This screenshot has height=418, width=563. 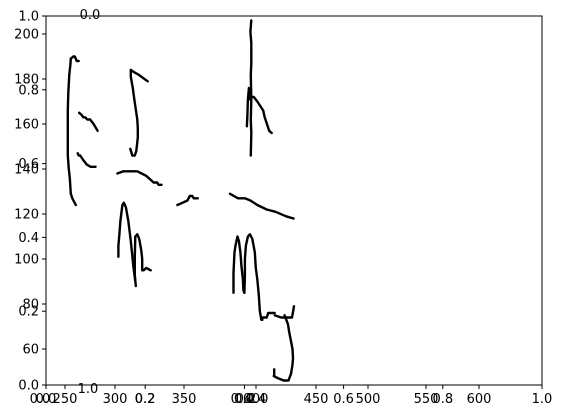 I want to click on inner-y-tick-label: 80, so click(x=30, y=305).